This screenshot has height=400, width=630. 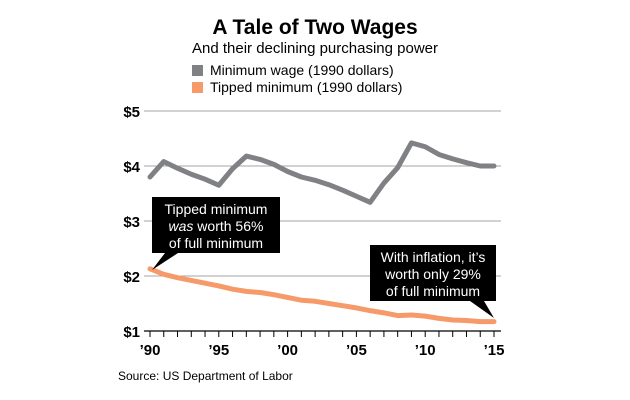 I want to click on x-tick-label: ’15, so click(x=494, y=350).